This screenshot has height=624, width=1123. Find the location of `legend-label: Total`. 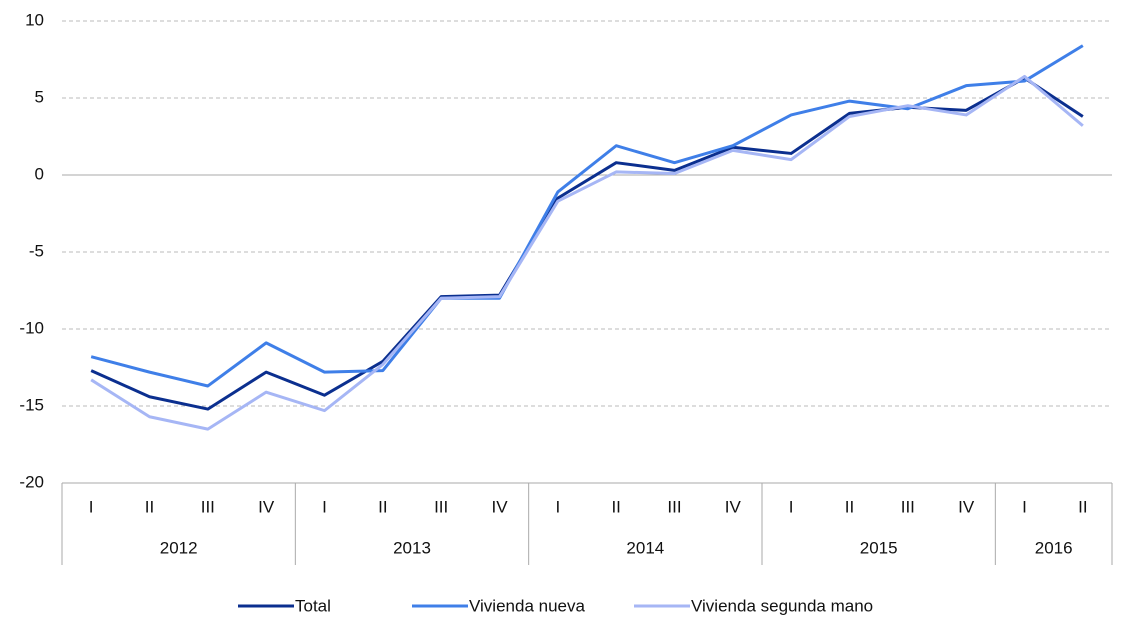

legend-label: Total is located at coordinates (313, 605).